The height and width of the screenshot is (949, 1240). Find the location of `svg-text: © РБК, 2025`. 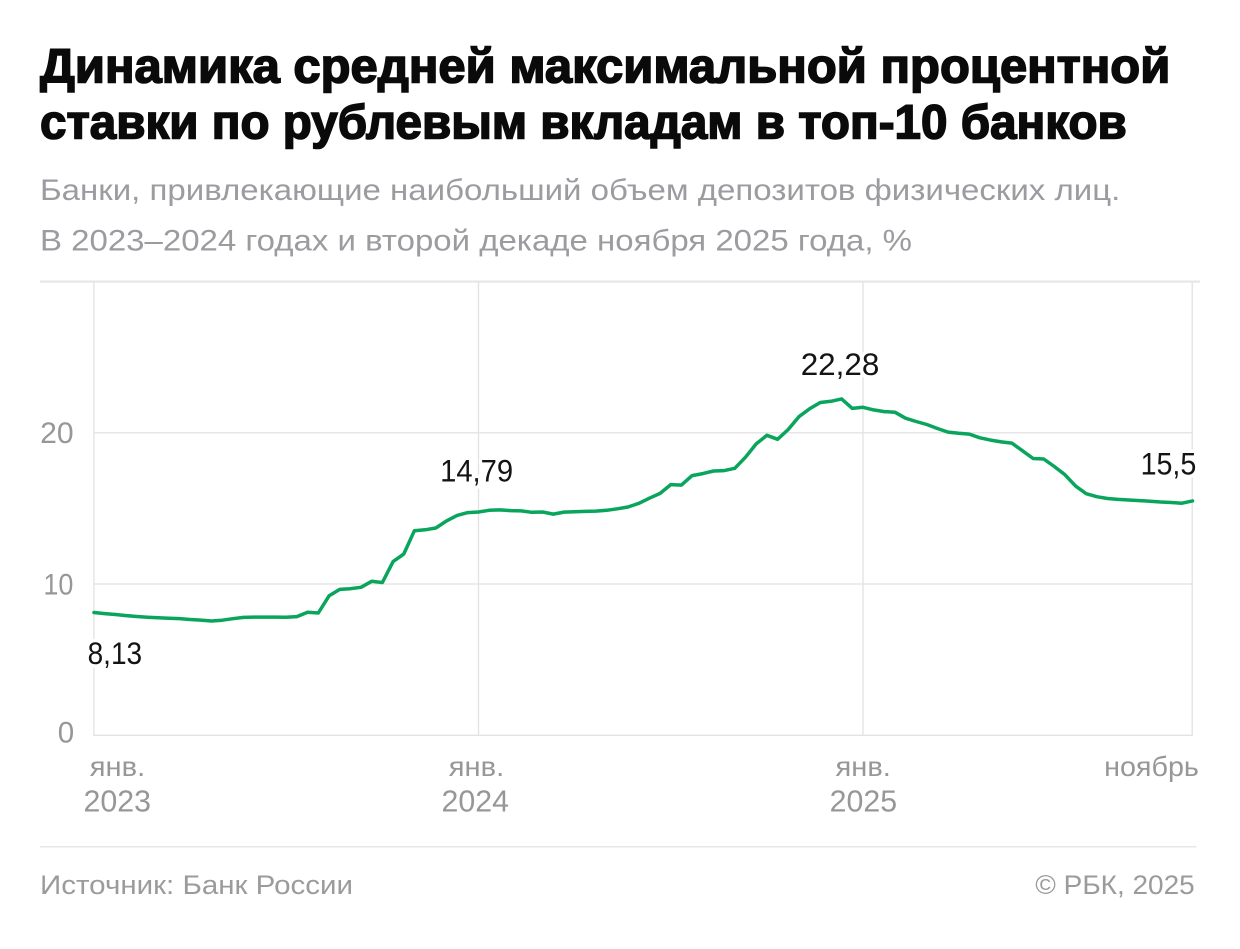

svg-text: © РБК, 2025 is located at coordinates (1114, 885).